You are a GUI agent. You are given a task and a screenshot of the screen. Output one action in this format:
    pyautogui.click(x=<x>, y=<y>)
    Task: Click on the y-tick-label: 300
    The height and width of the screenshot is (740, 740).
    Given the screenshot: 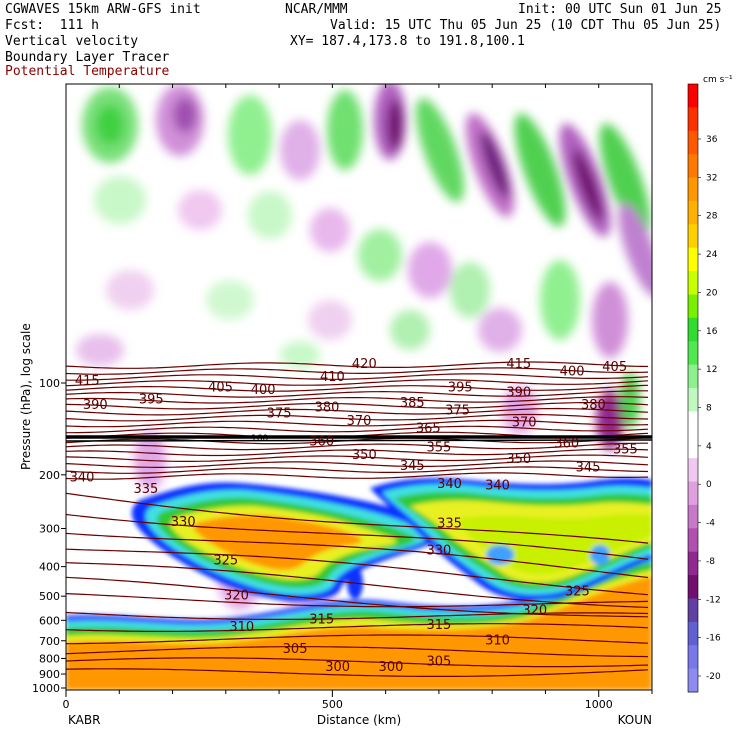 What is the action you would take?
    pyautogui.click(x=49, y=529)
    